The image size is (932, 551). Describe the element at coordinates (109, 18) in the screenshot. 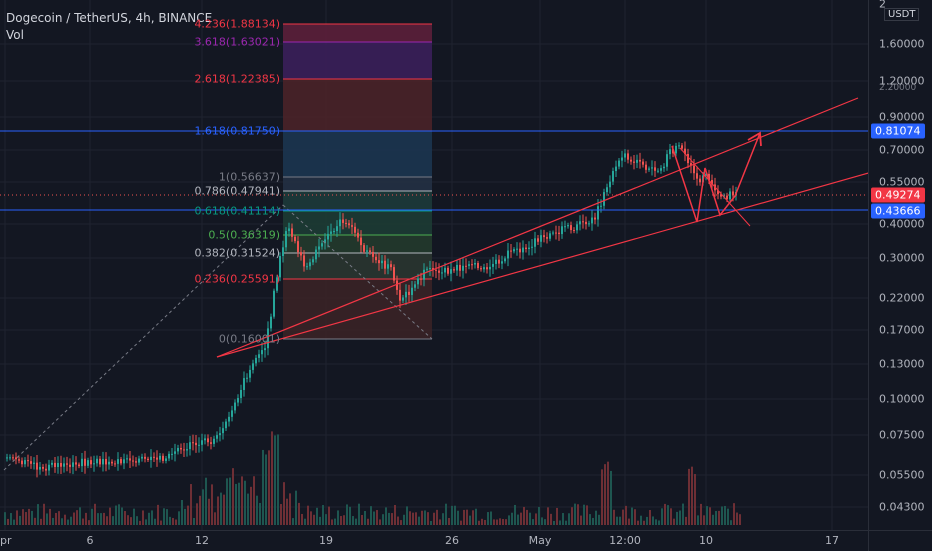

I see `symbol-title: Dogecoin / TetherUS, 4h, BINANCE` at that location.